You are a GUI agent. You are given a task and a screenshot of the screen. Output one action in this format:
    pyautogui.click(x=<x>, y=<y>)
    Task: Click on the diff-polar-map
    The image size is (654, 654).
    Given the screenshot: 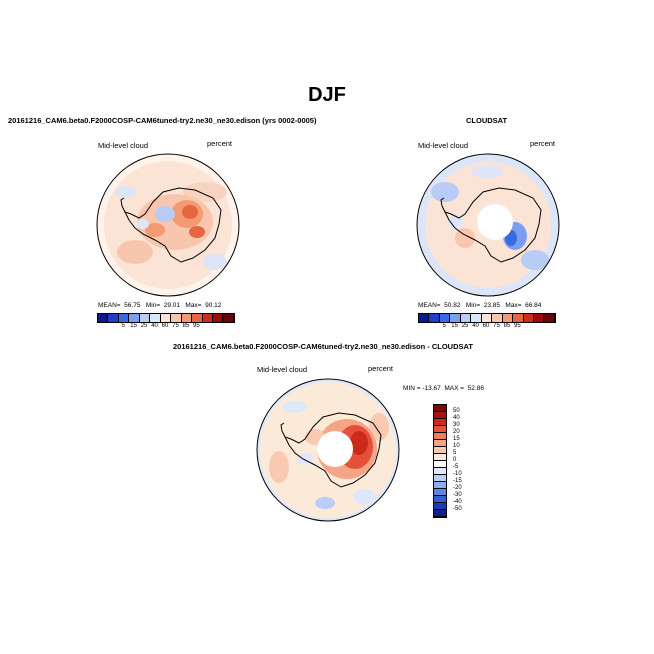 What is the action you would take?
    pyautogui.click(x=328, y=450)
    